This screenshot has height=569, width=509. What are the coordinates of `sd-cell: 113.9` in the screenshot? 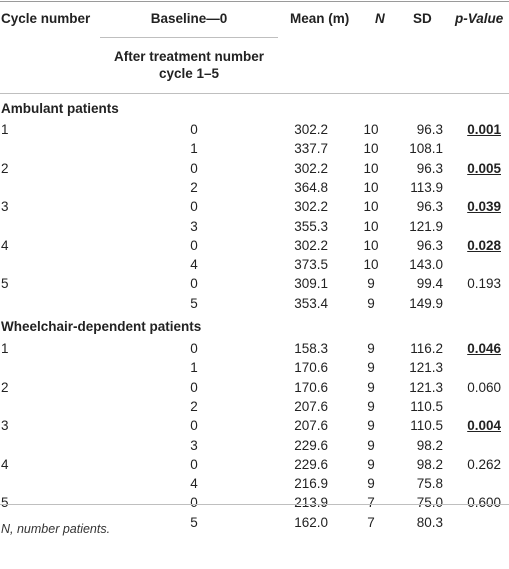 It's located at (426, 187).